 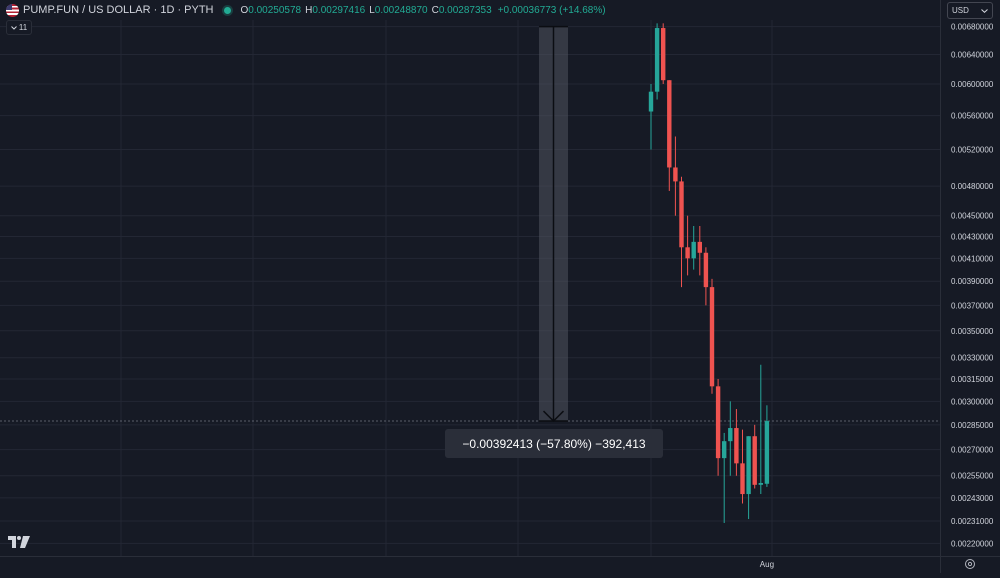 What do you see at coordinates (970, 564) in the screenshot?
I see `gear-icon` at bounding box center [970, 564].